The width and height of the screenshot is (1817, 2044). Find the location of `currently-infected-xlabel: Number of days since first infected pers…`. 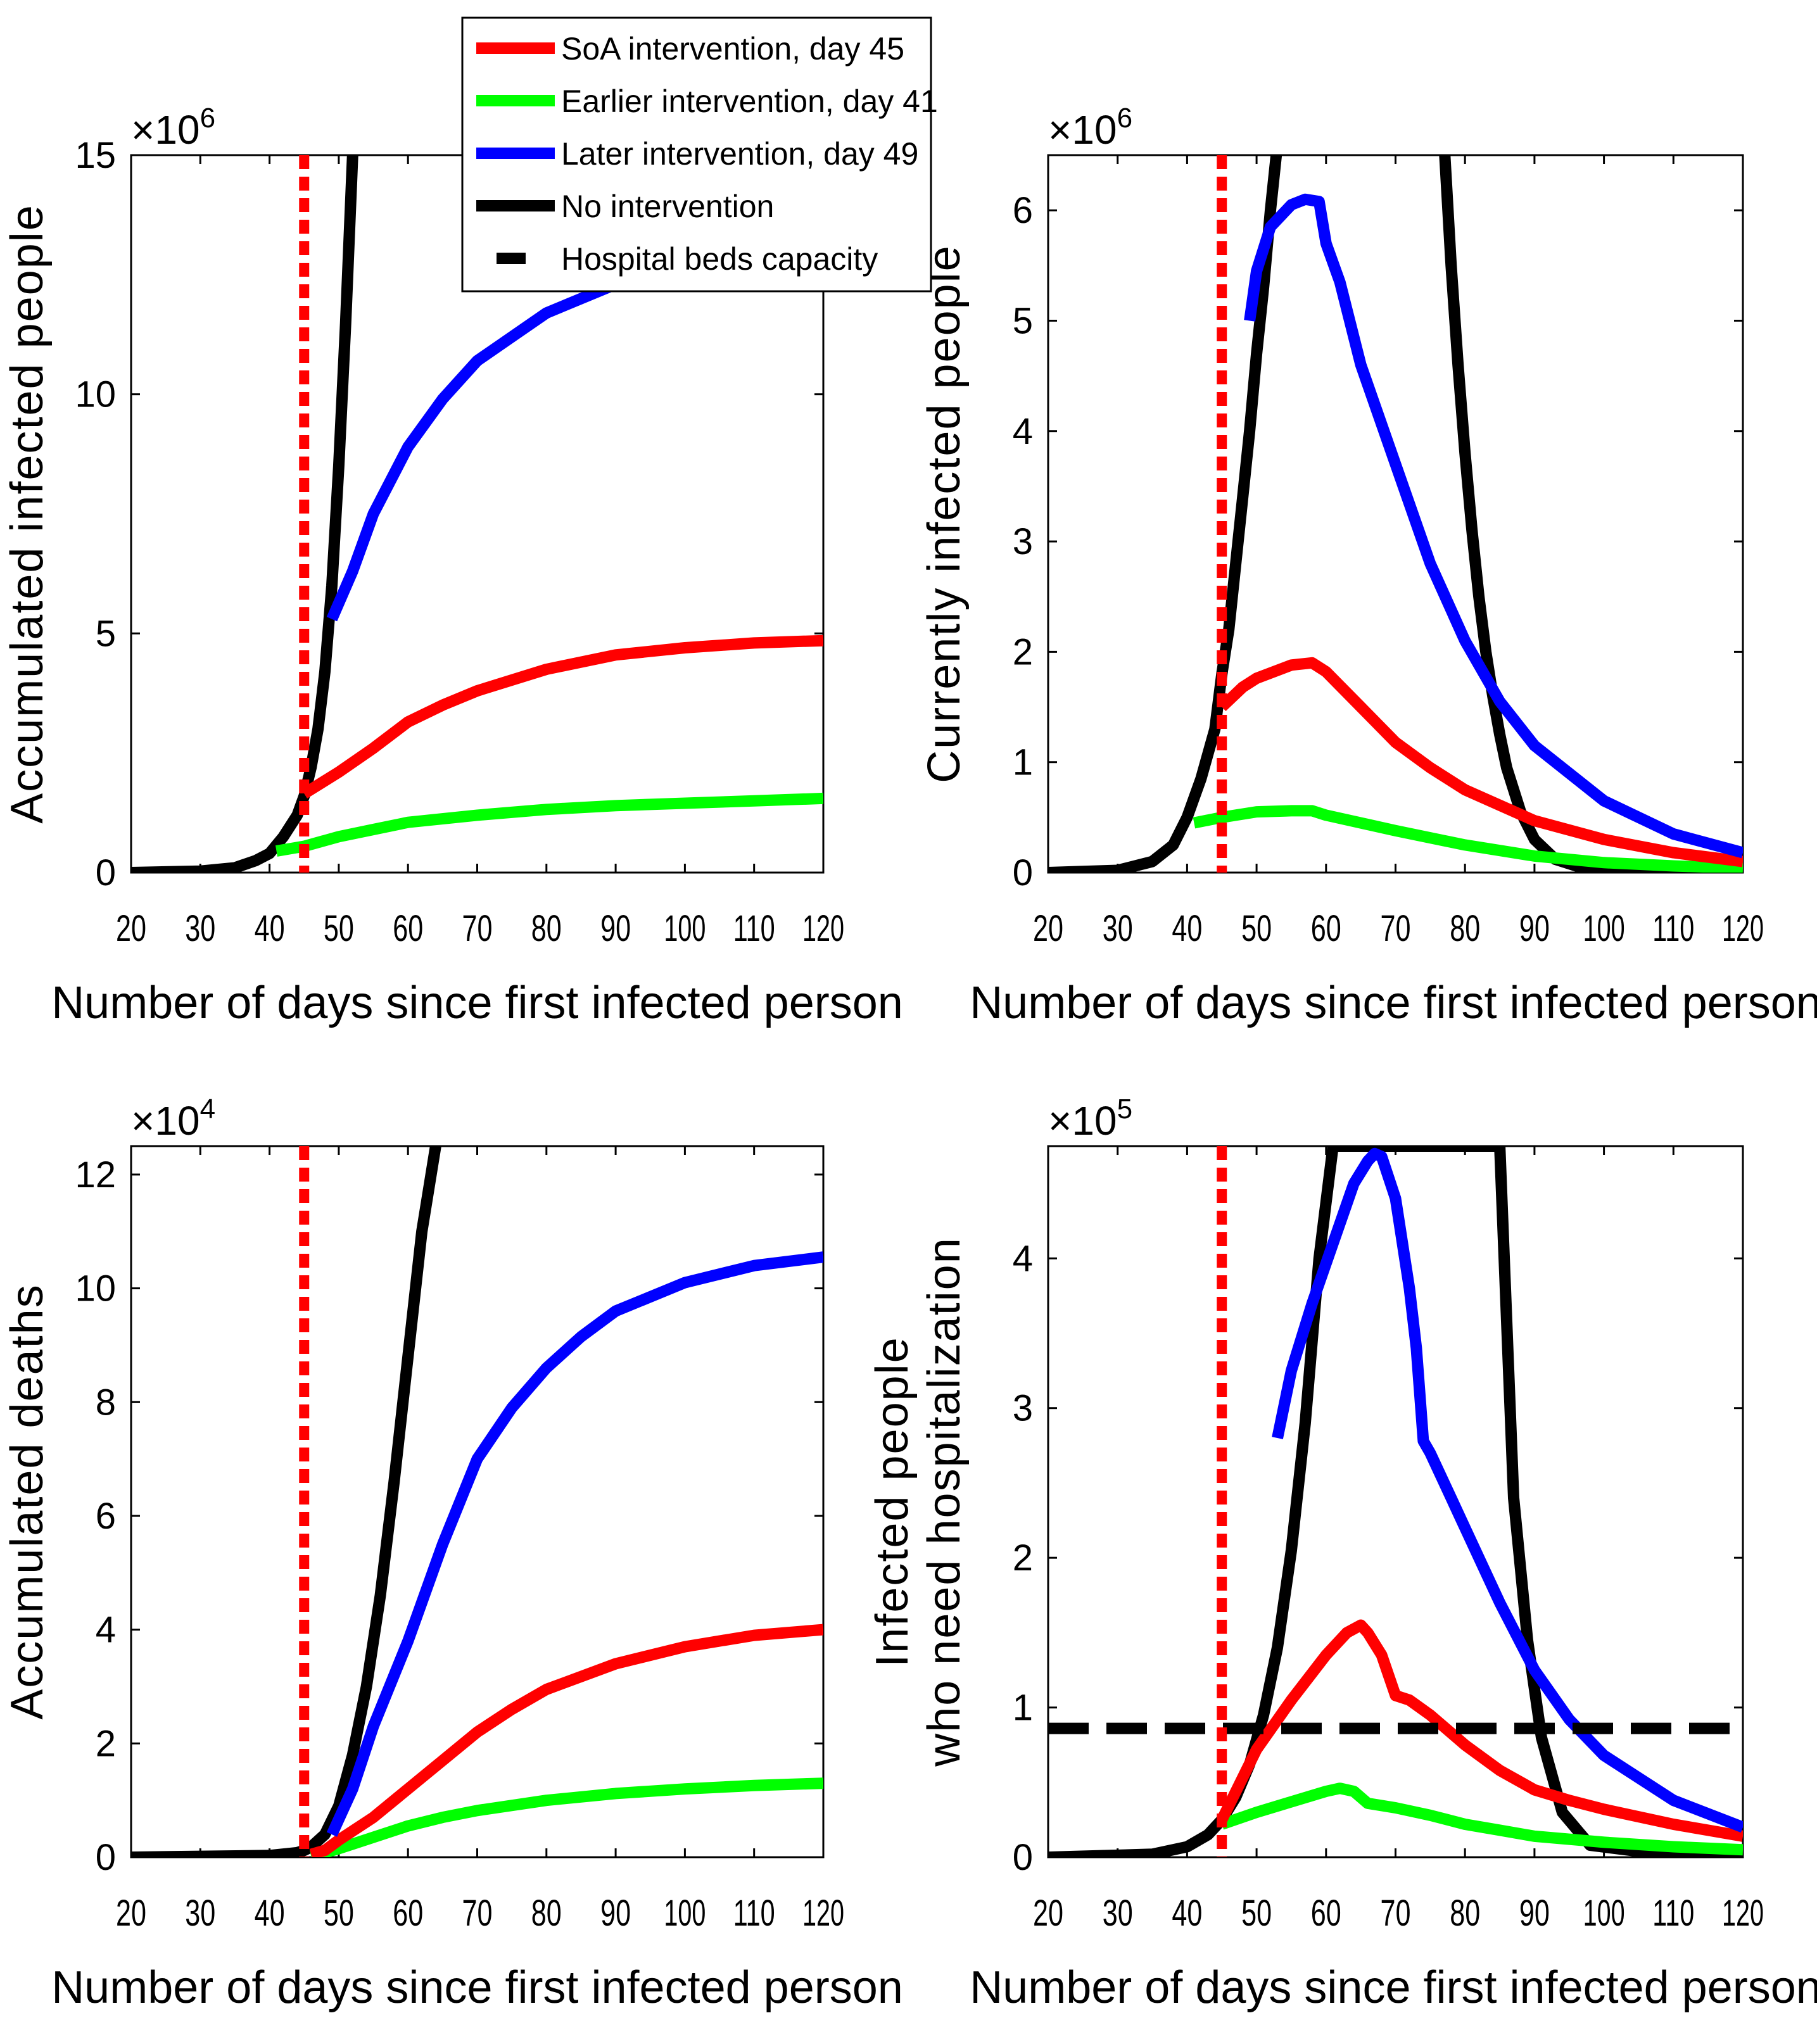

currently-infected-xlabel: Number of days since first infected pers… is located at coordinates (1393, 1003).